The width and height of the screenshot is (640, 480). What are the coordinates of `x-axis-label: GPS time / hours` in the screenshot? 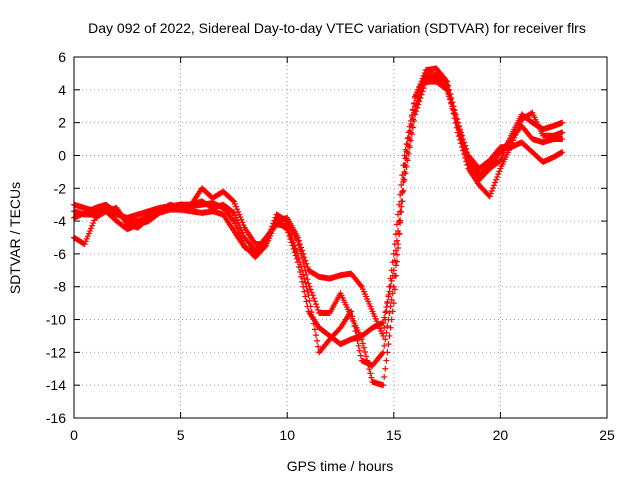 It's located at (340, 466).